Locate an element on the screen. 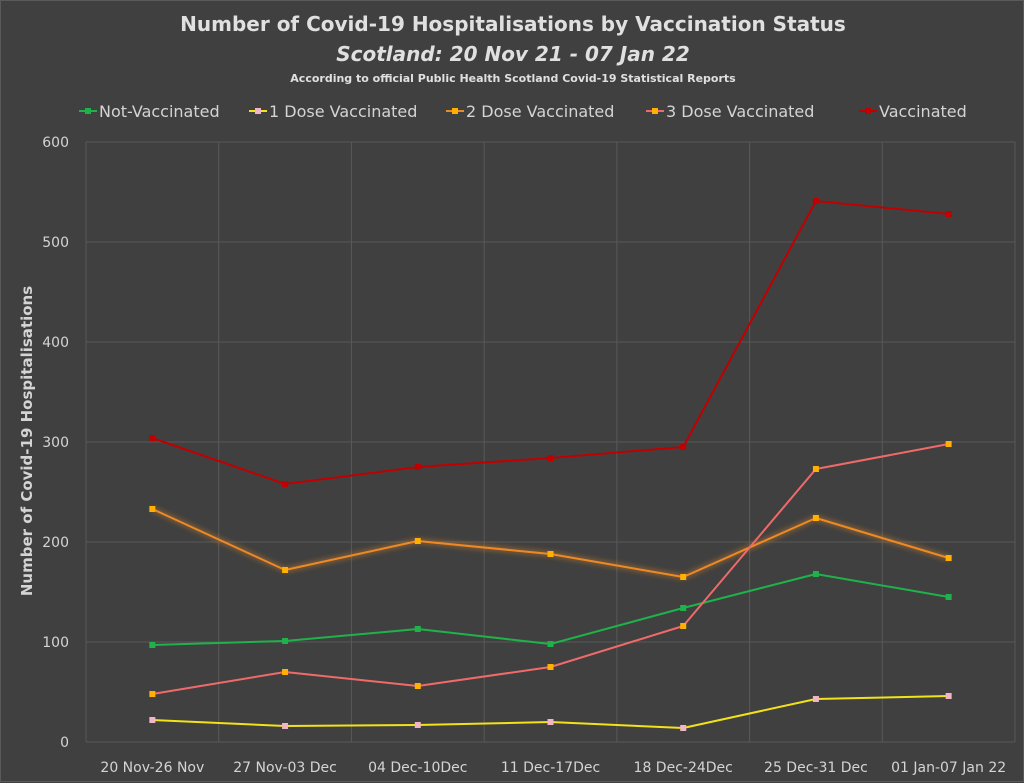  y-tick-label: 400 is located at coordinates (55, 343).